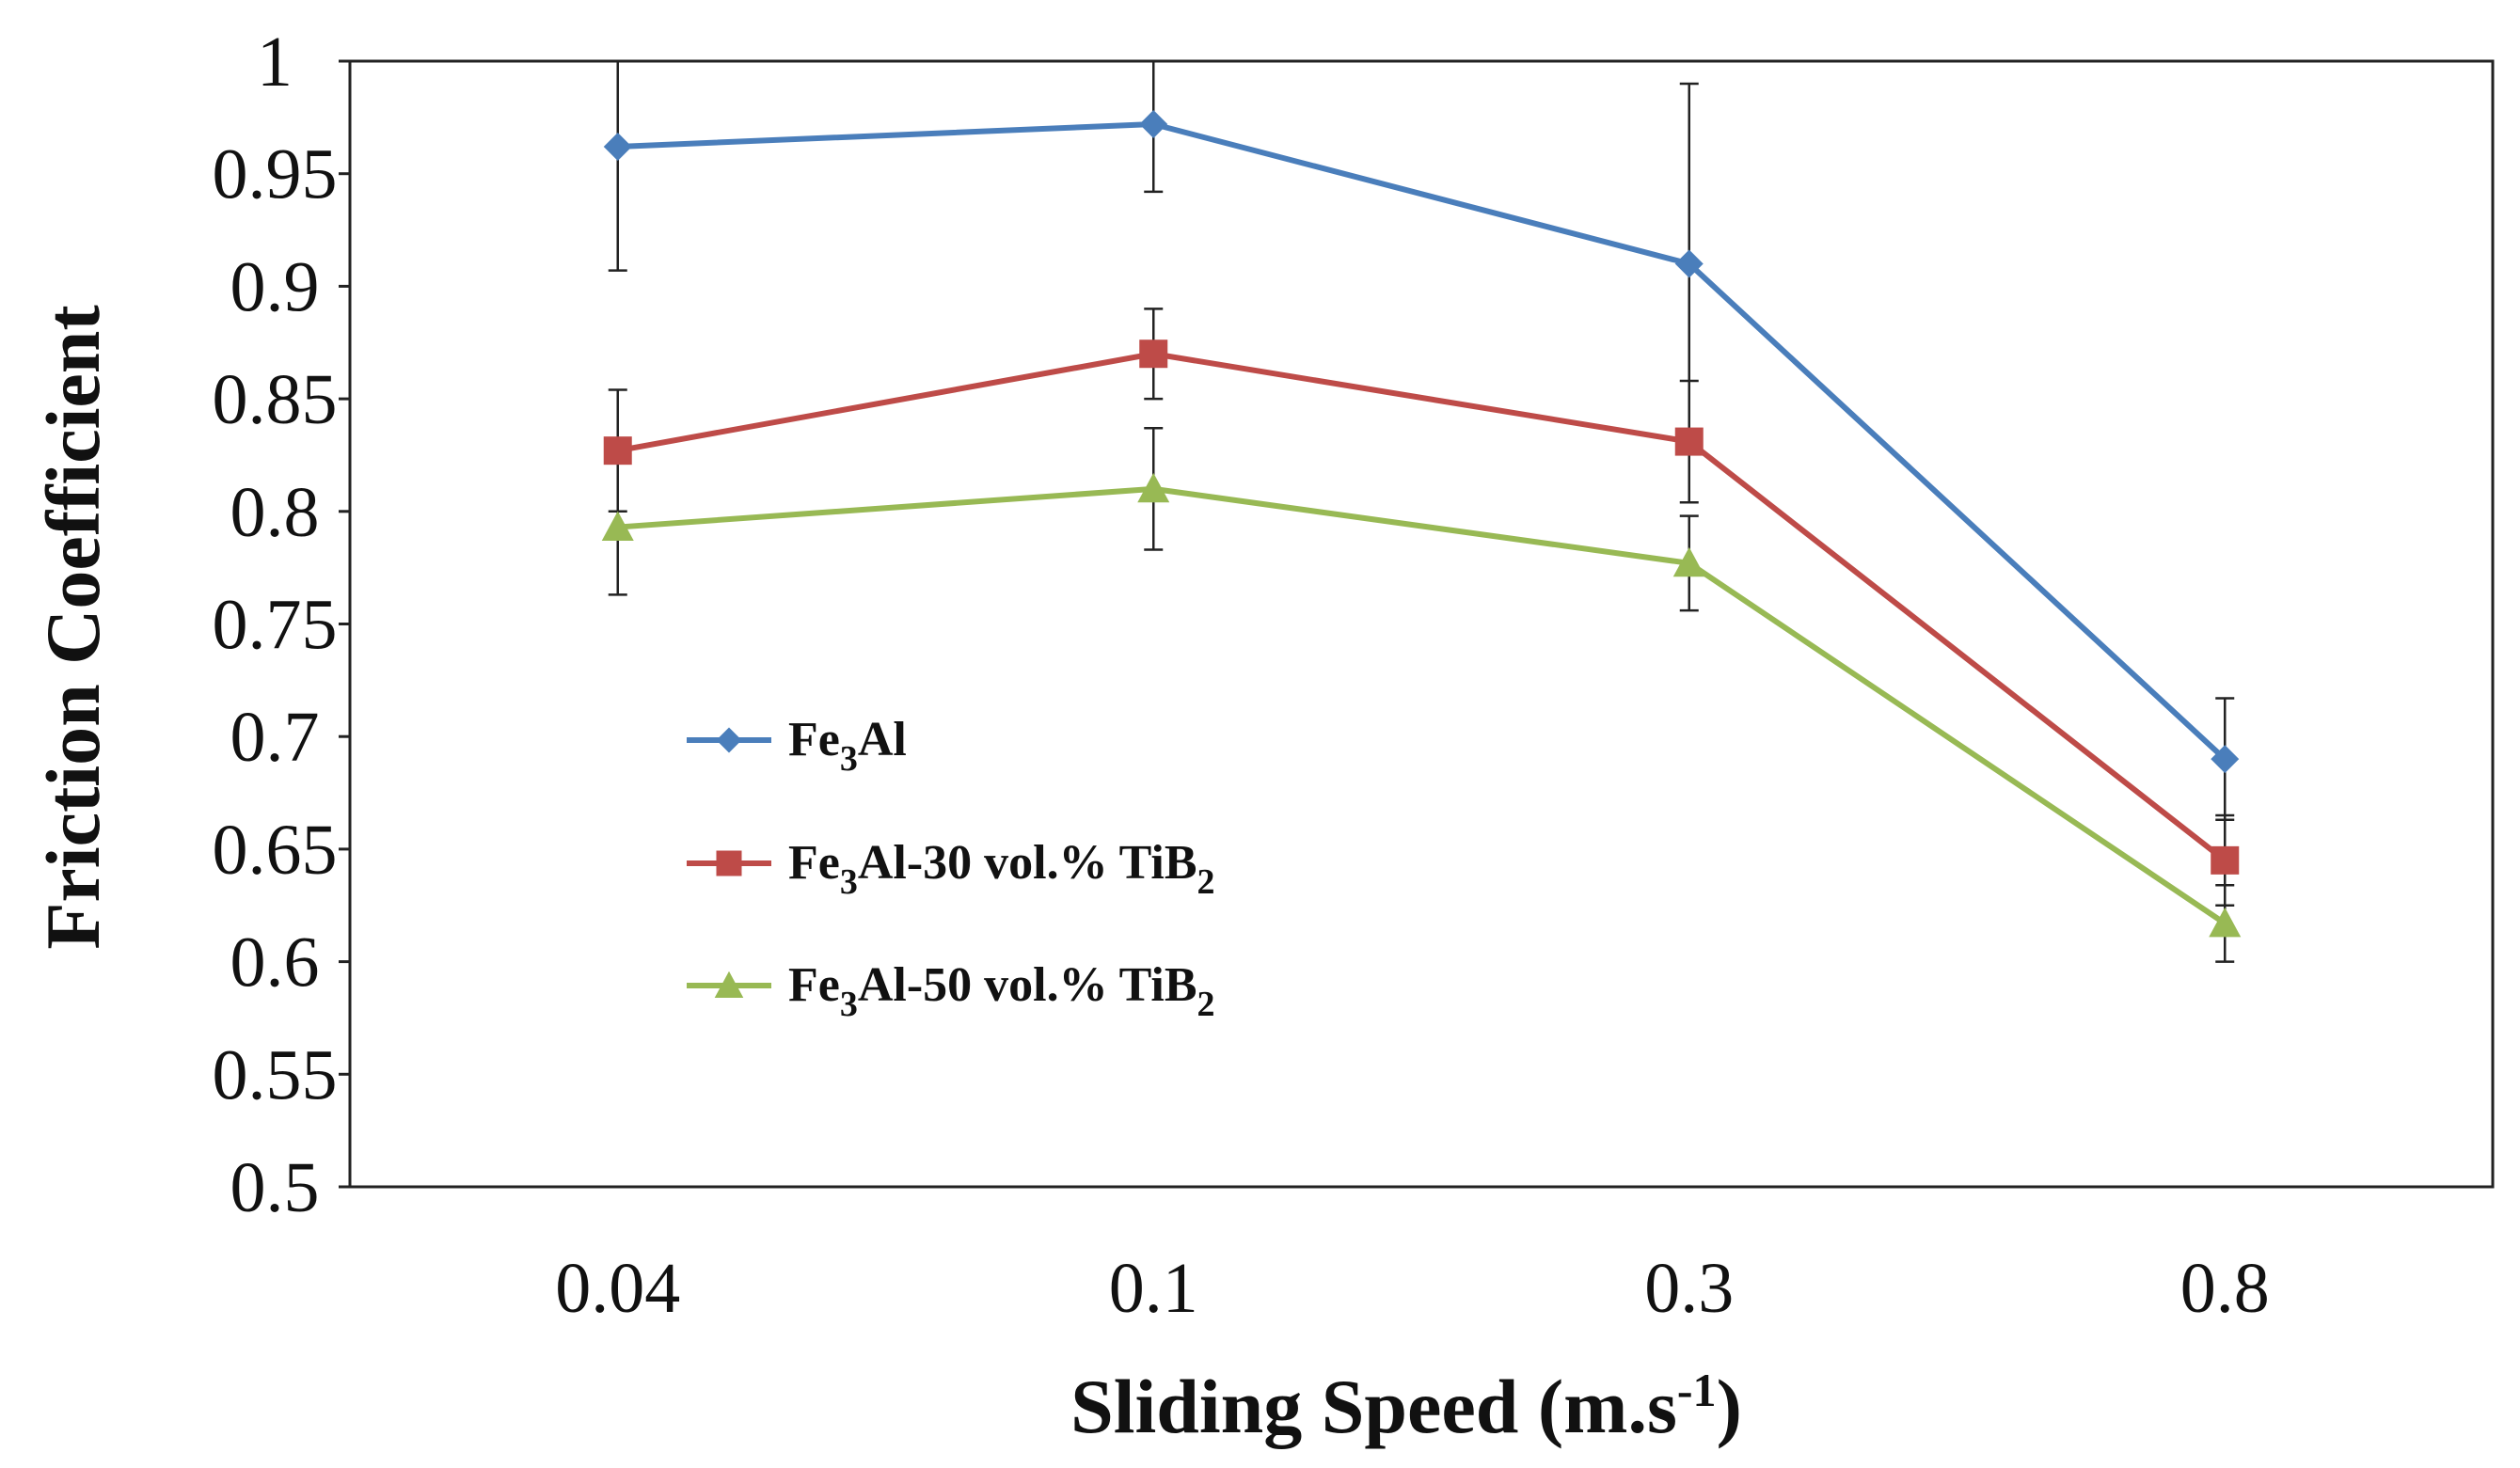  I want to click on y-tick-label: 0.5, so click(275, 1188).